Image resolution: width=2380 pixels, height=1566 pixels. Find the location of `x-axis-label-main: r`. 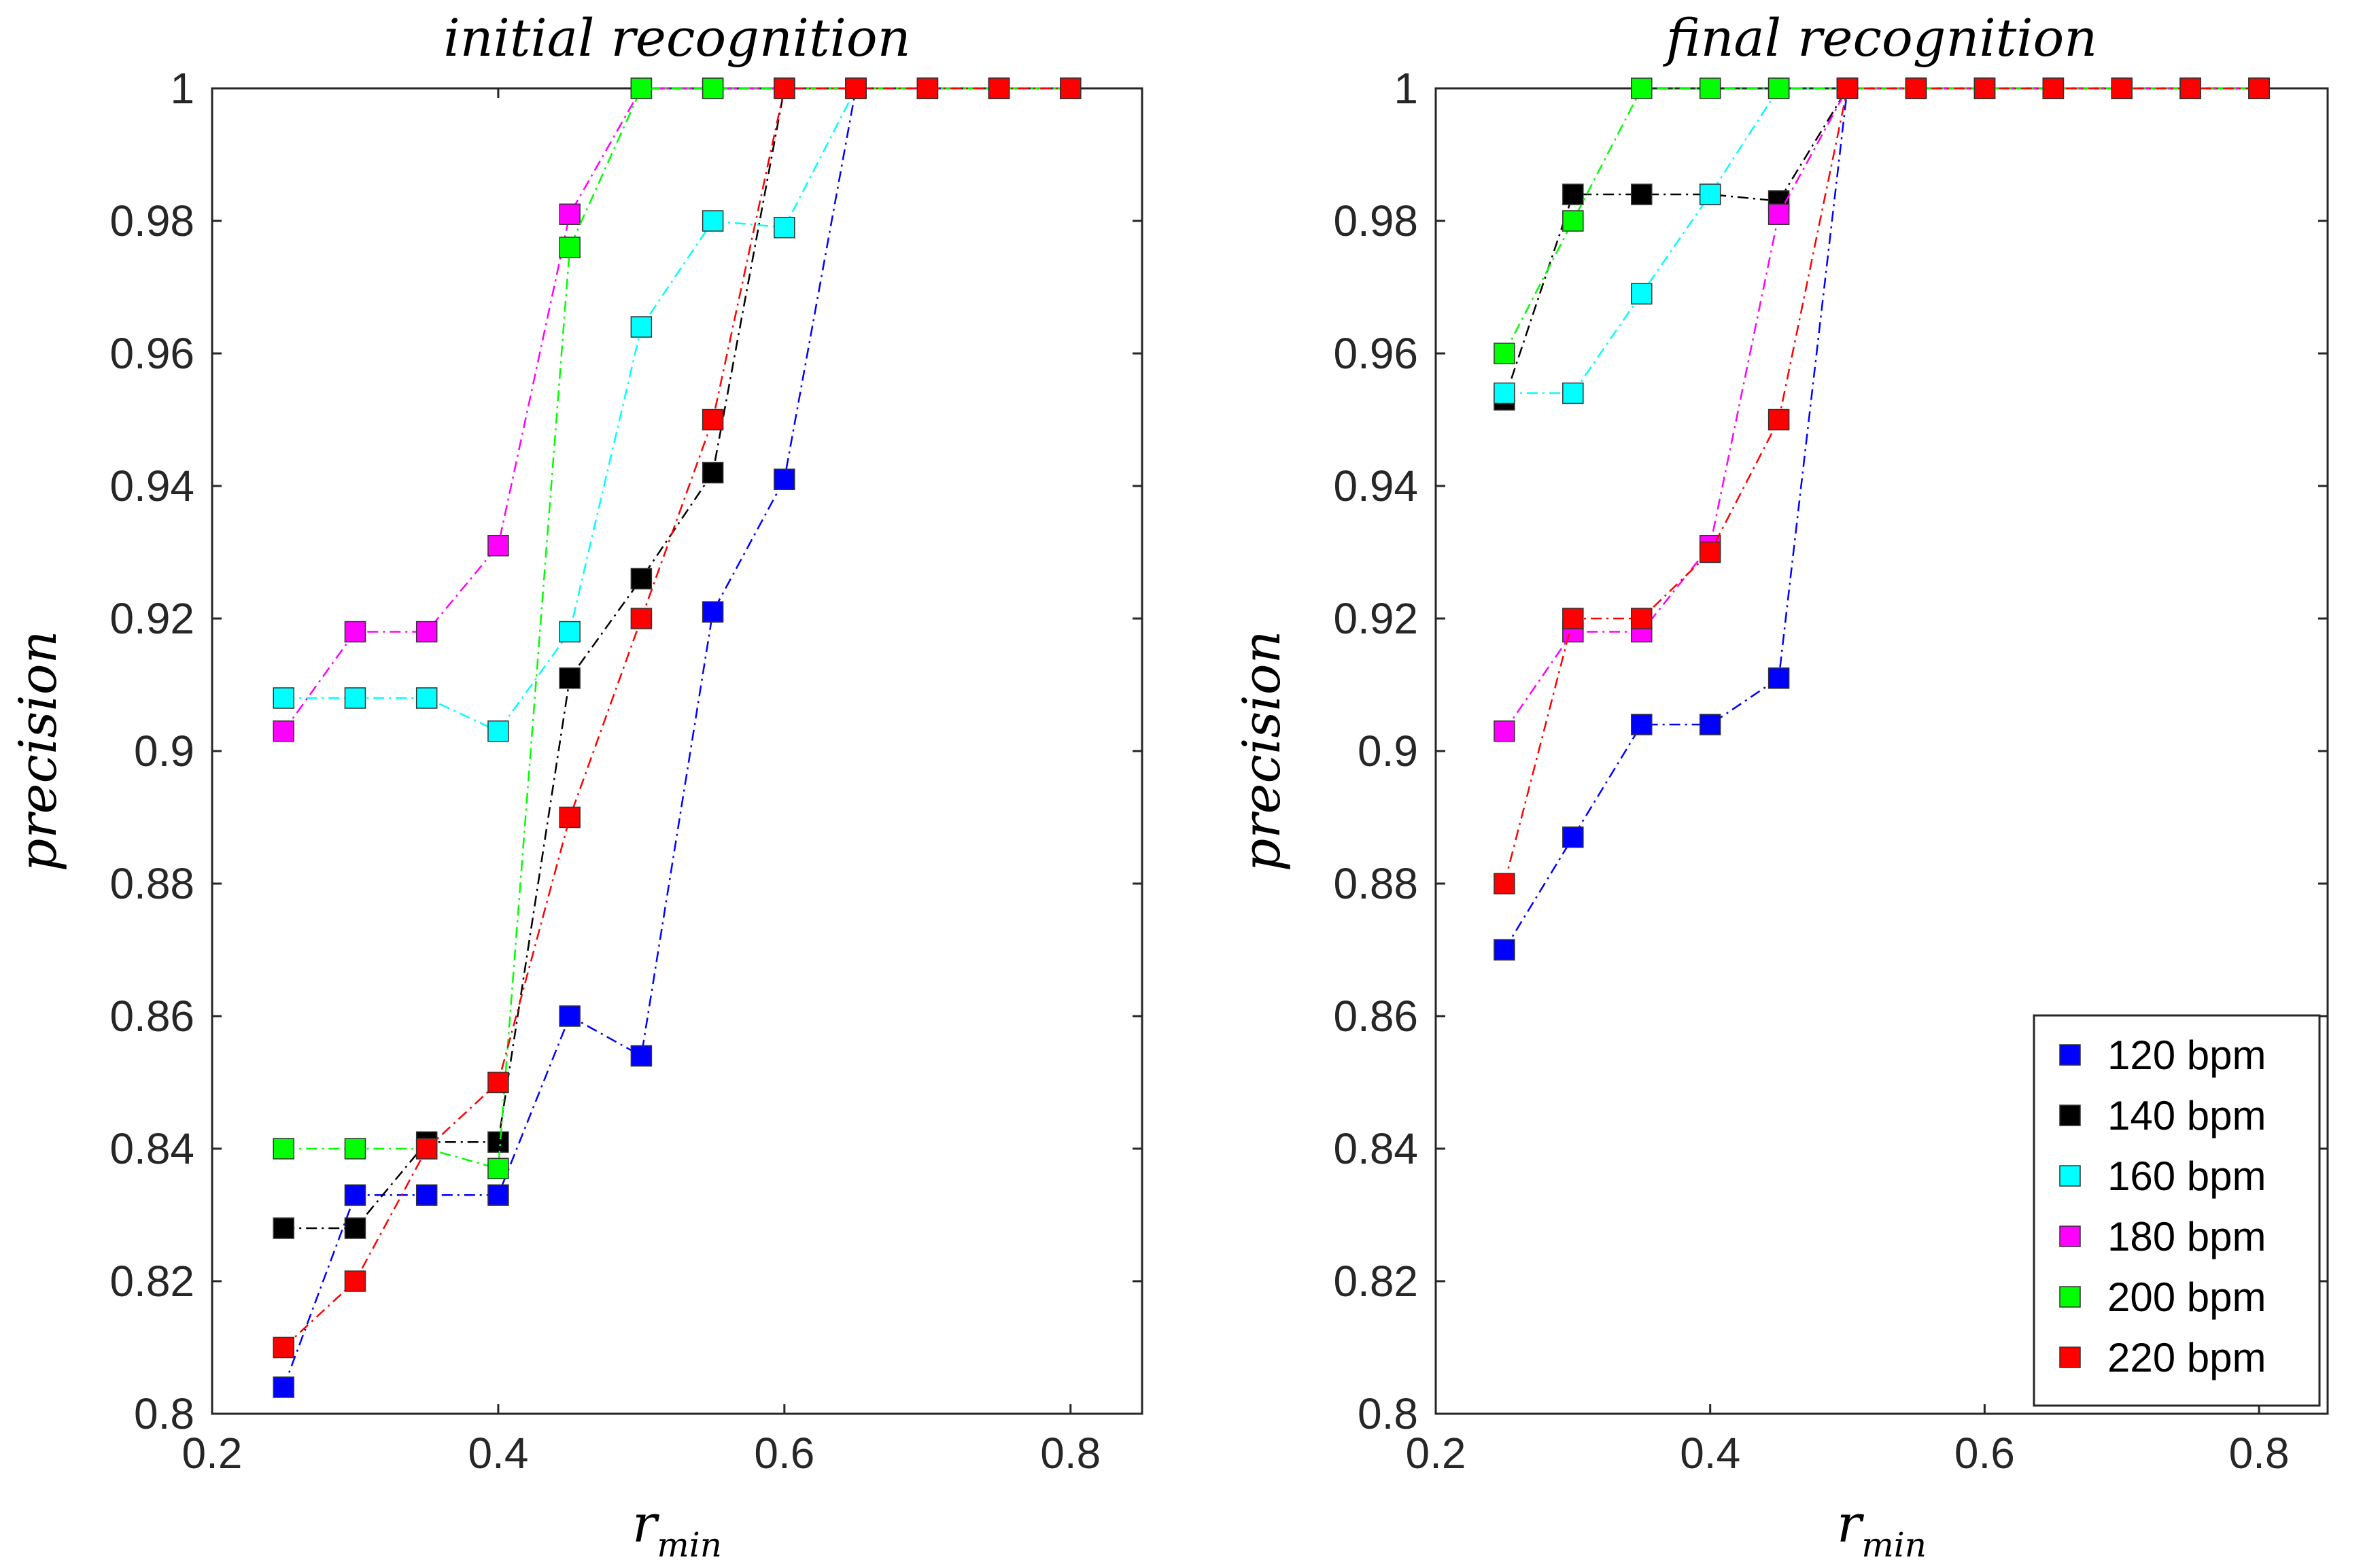

x-axis-label-main: r is located at coordinates (646, 1524).